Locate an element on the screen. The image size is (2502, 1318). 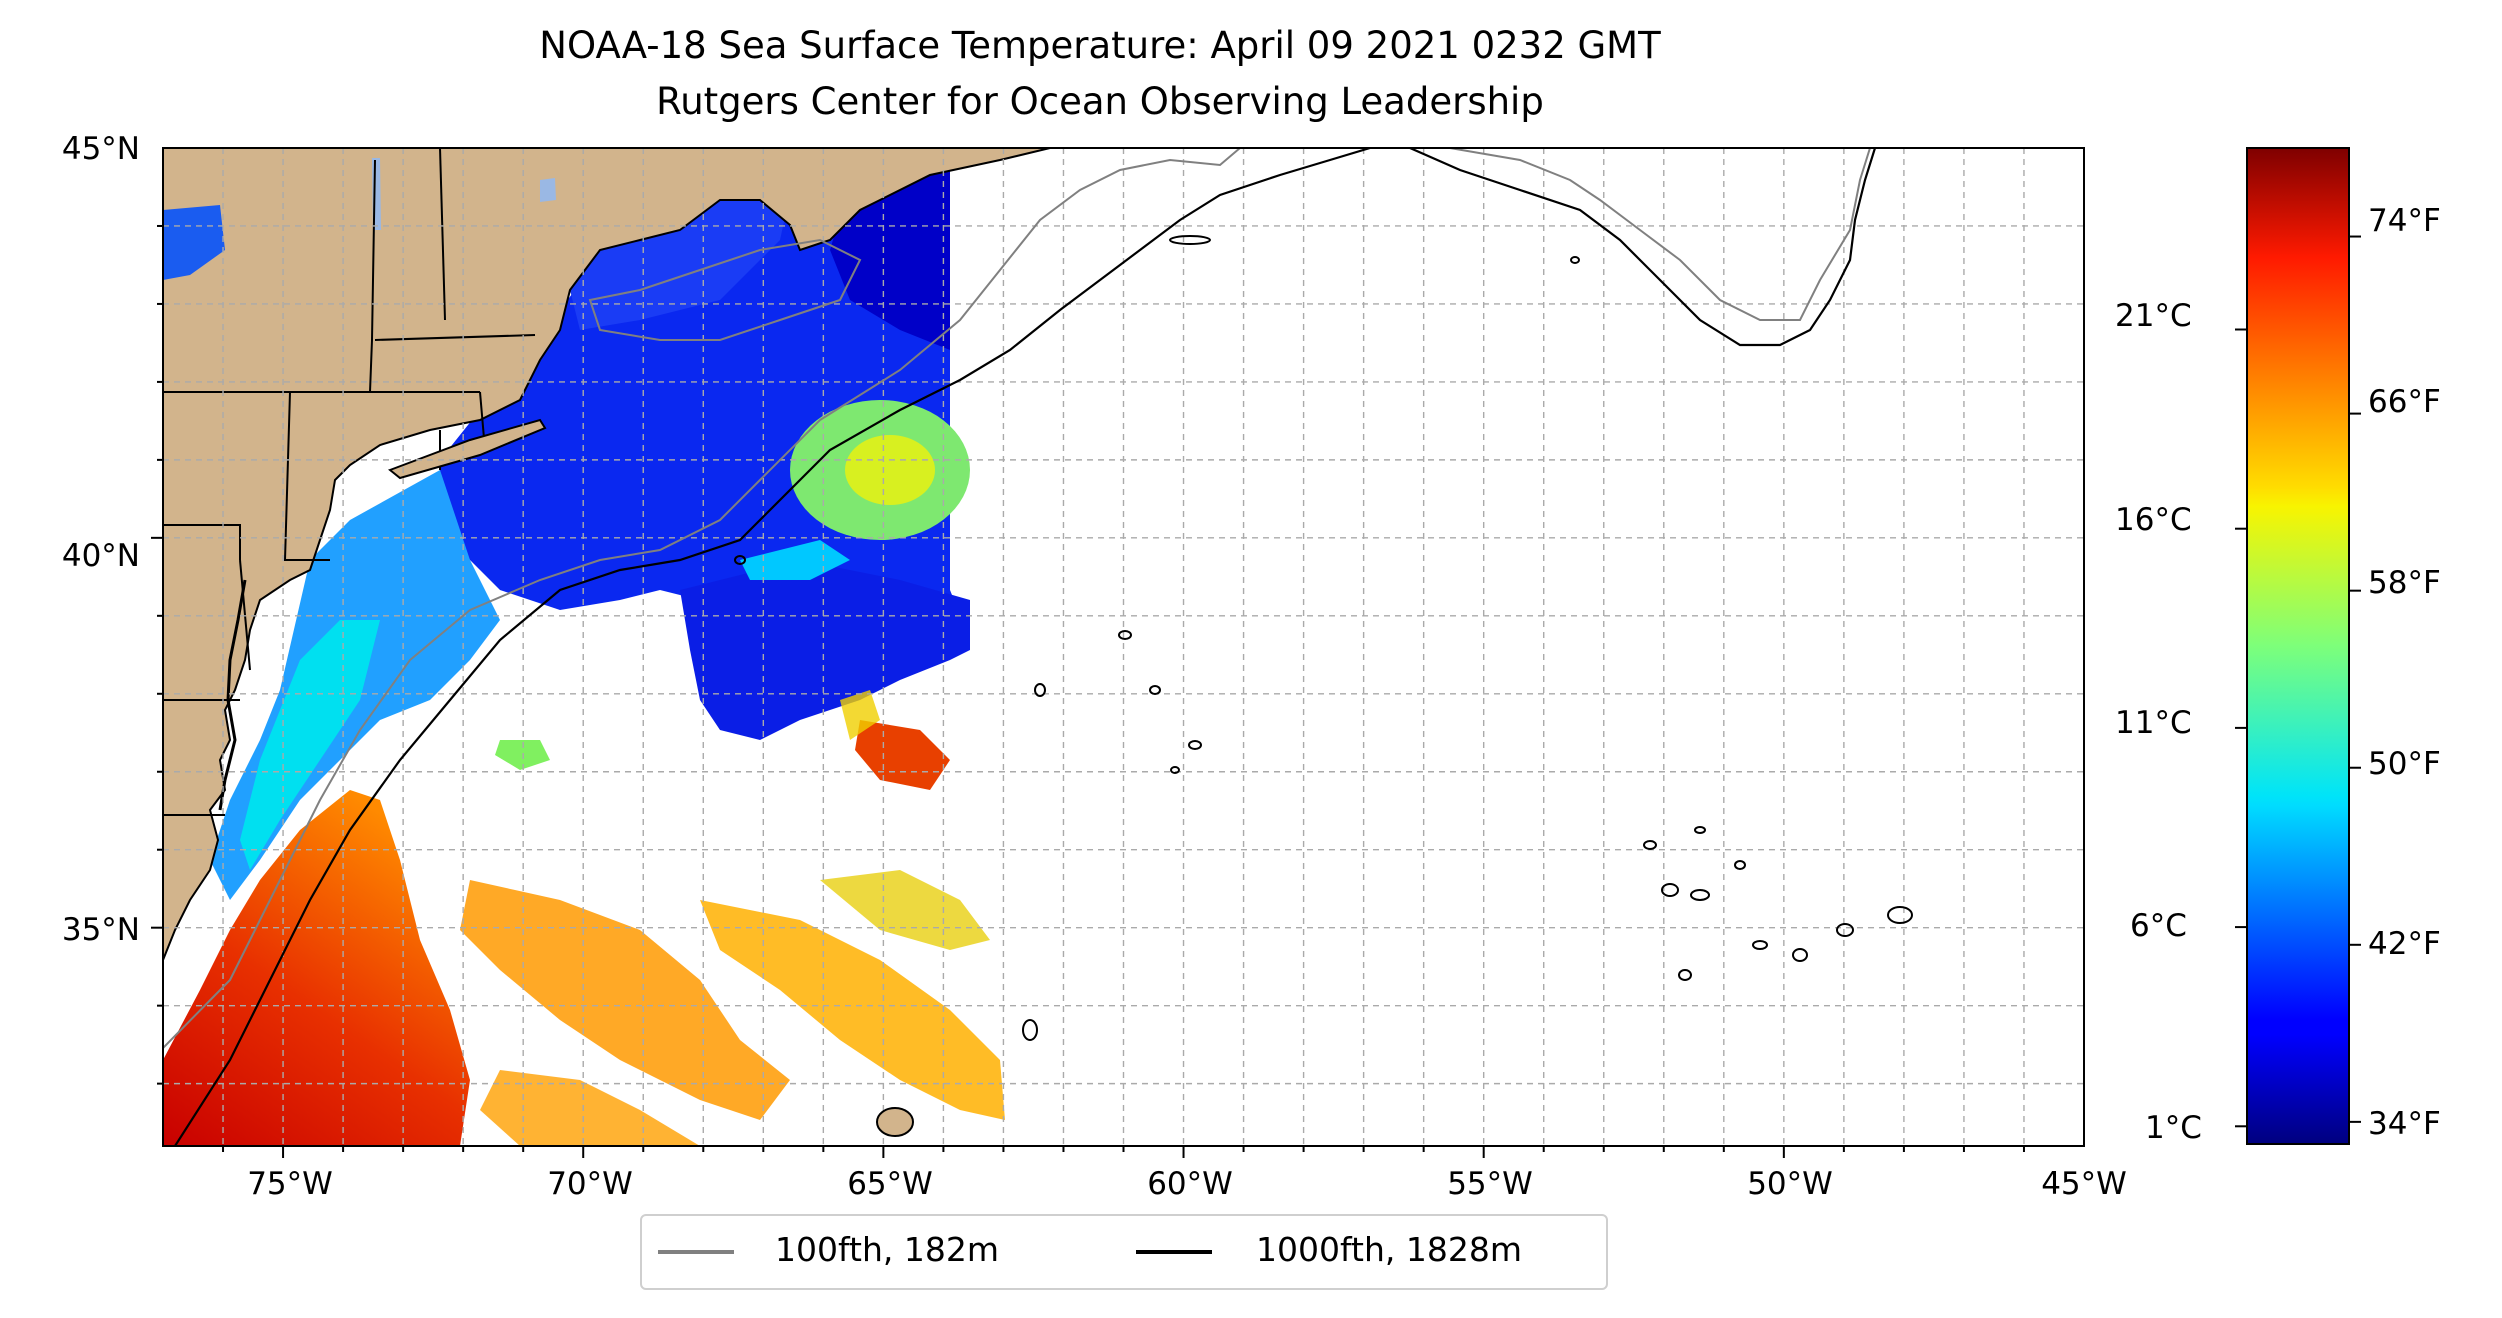
contour-1000fth-east is located at coordinates (1643, 247).